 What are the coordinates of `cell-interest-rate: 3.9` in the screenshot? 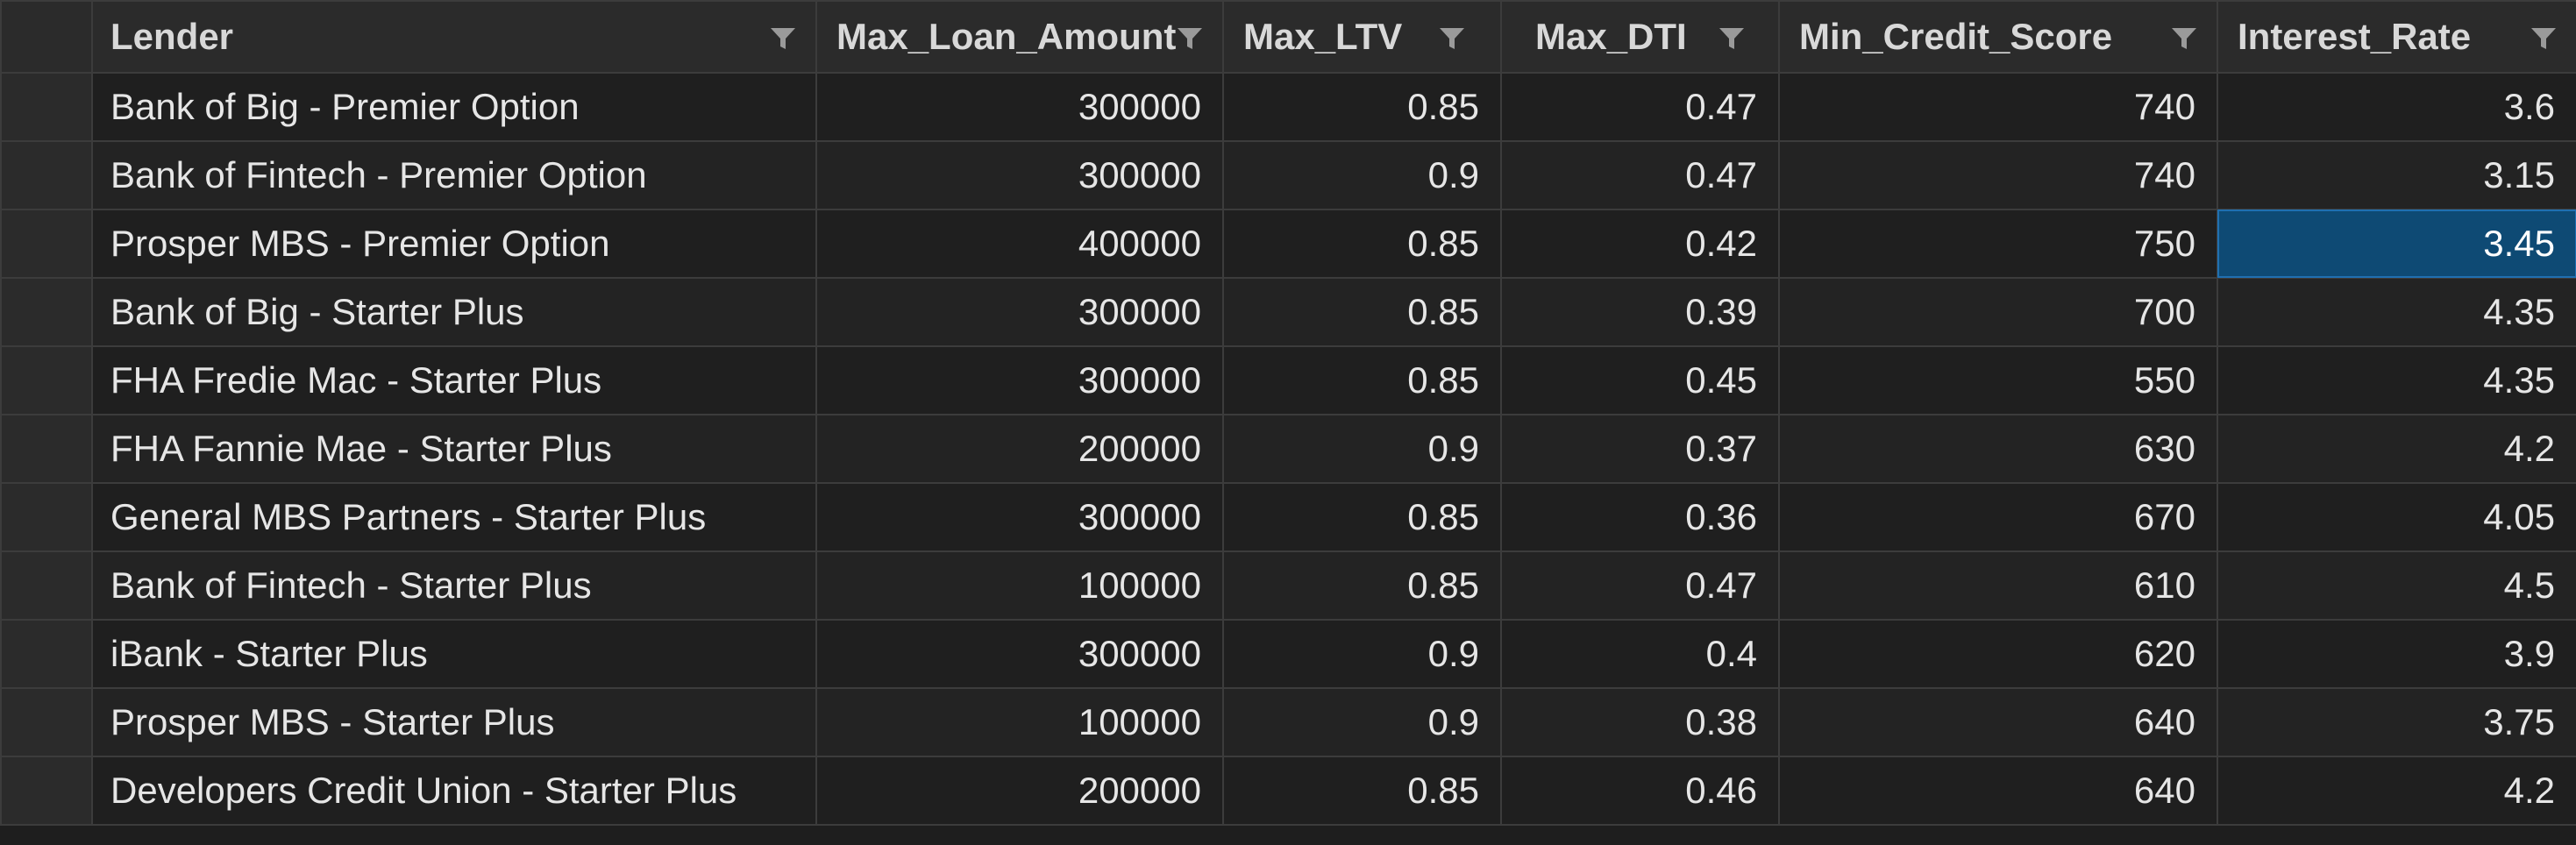 It's located at (2396, 654).